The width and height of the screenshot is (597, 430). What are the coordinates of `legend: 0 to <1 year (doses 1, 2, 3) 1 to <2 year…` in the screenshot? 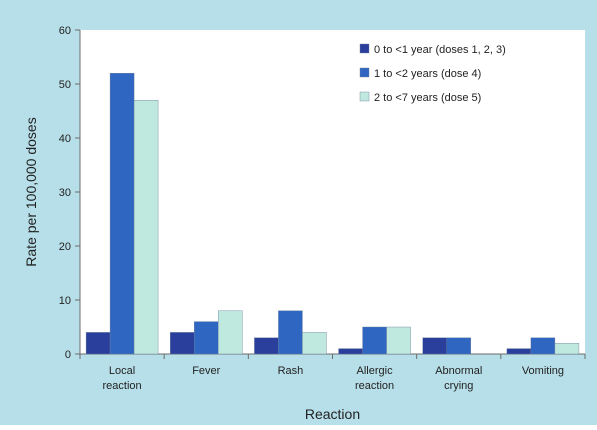 It's located at (432, 73).